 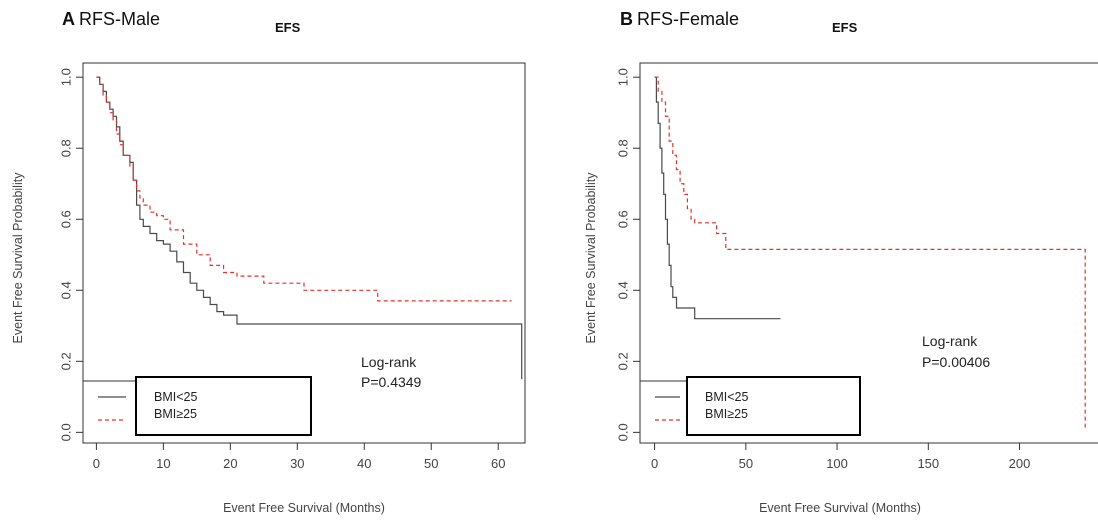 I want to click on logrank-pvalue: P=0.4349, so click(x=391, y=382).